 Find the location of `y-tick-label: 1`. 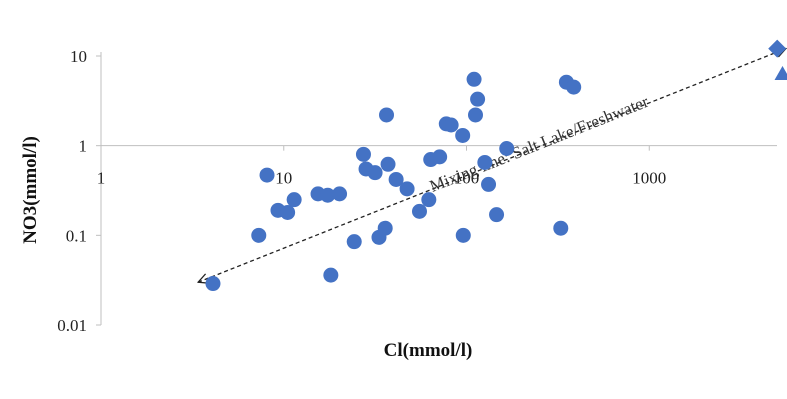

y-tick-label: 1 is located at coordinates (83, 146).